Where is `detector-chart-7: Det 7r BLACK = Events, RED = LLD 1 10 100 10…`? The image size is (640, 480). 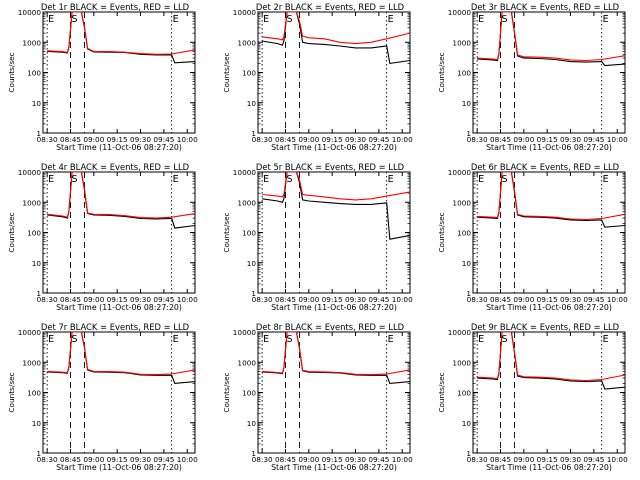
detector-chart-7: Det 7r BLACK = Events, RED = LLD 1 10 100 10… is located at coordinates (102, 397).